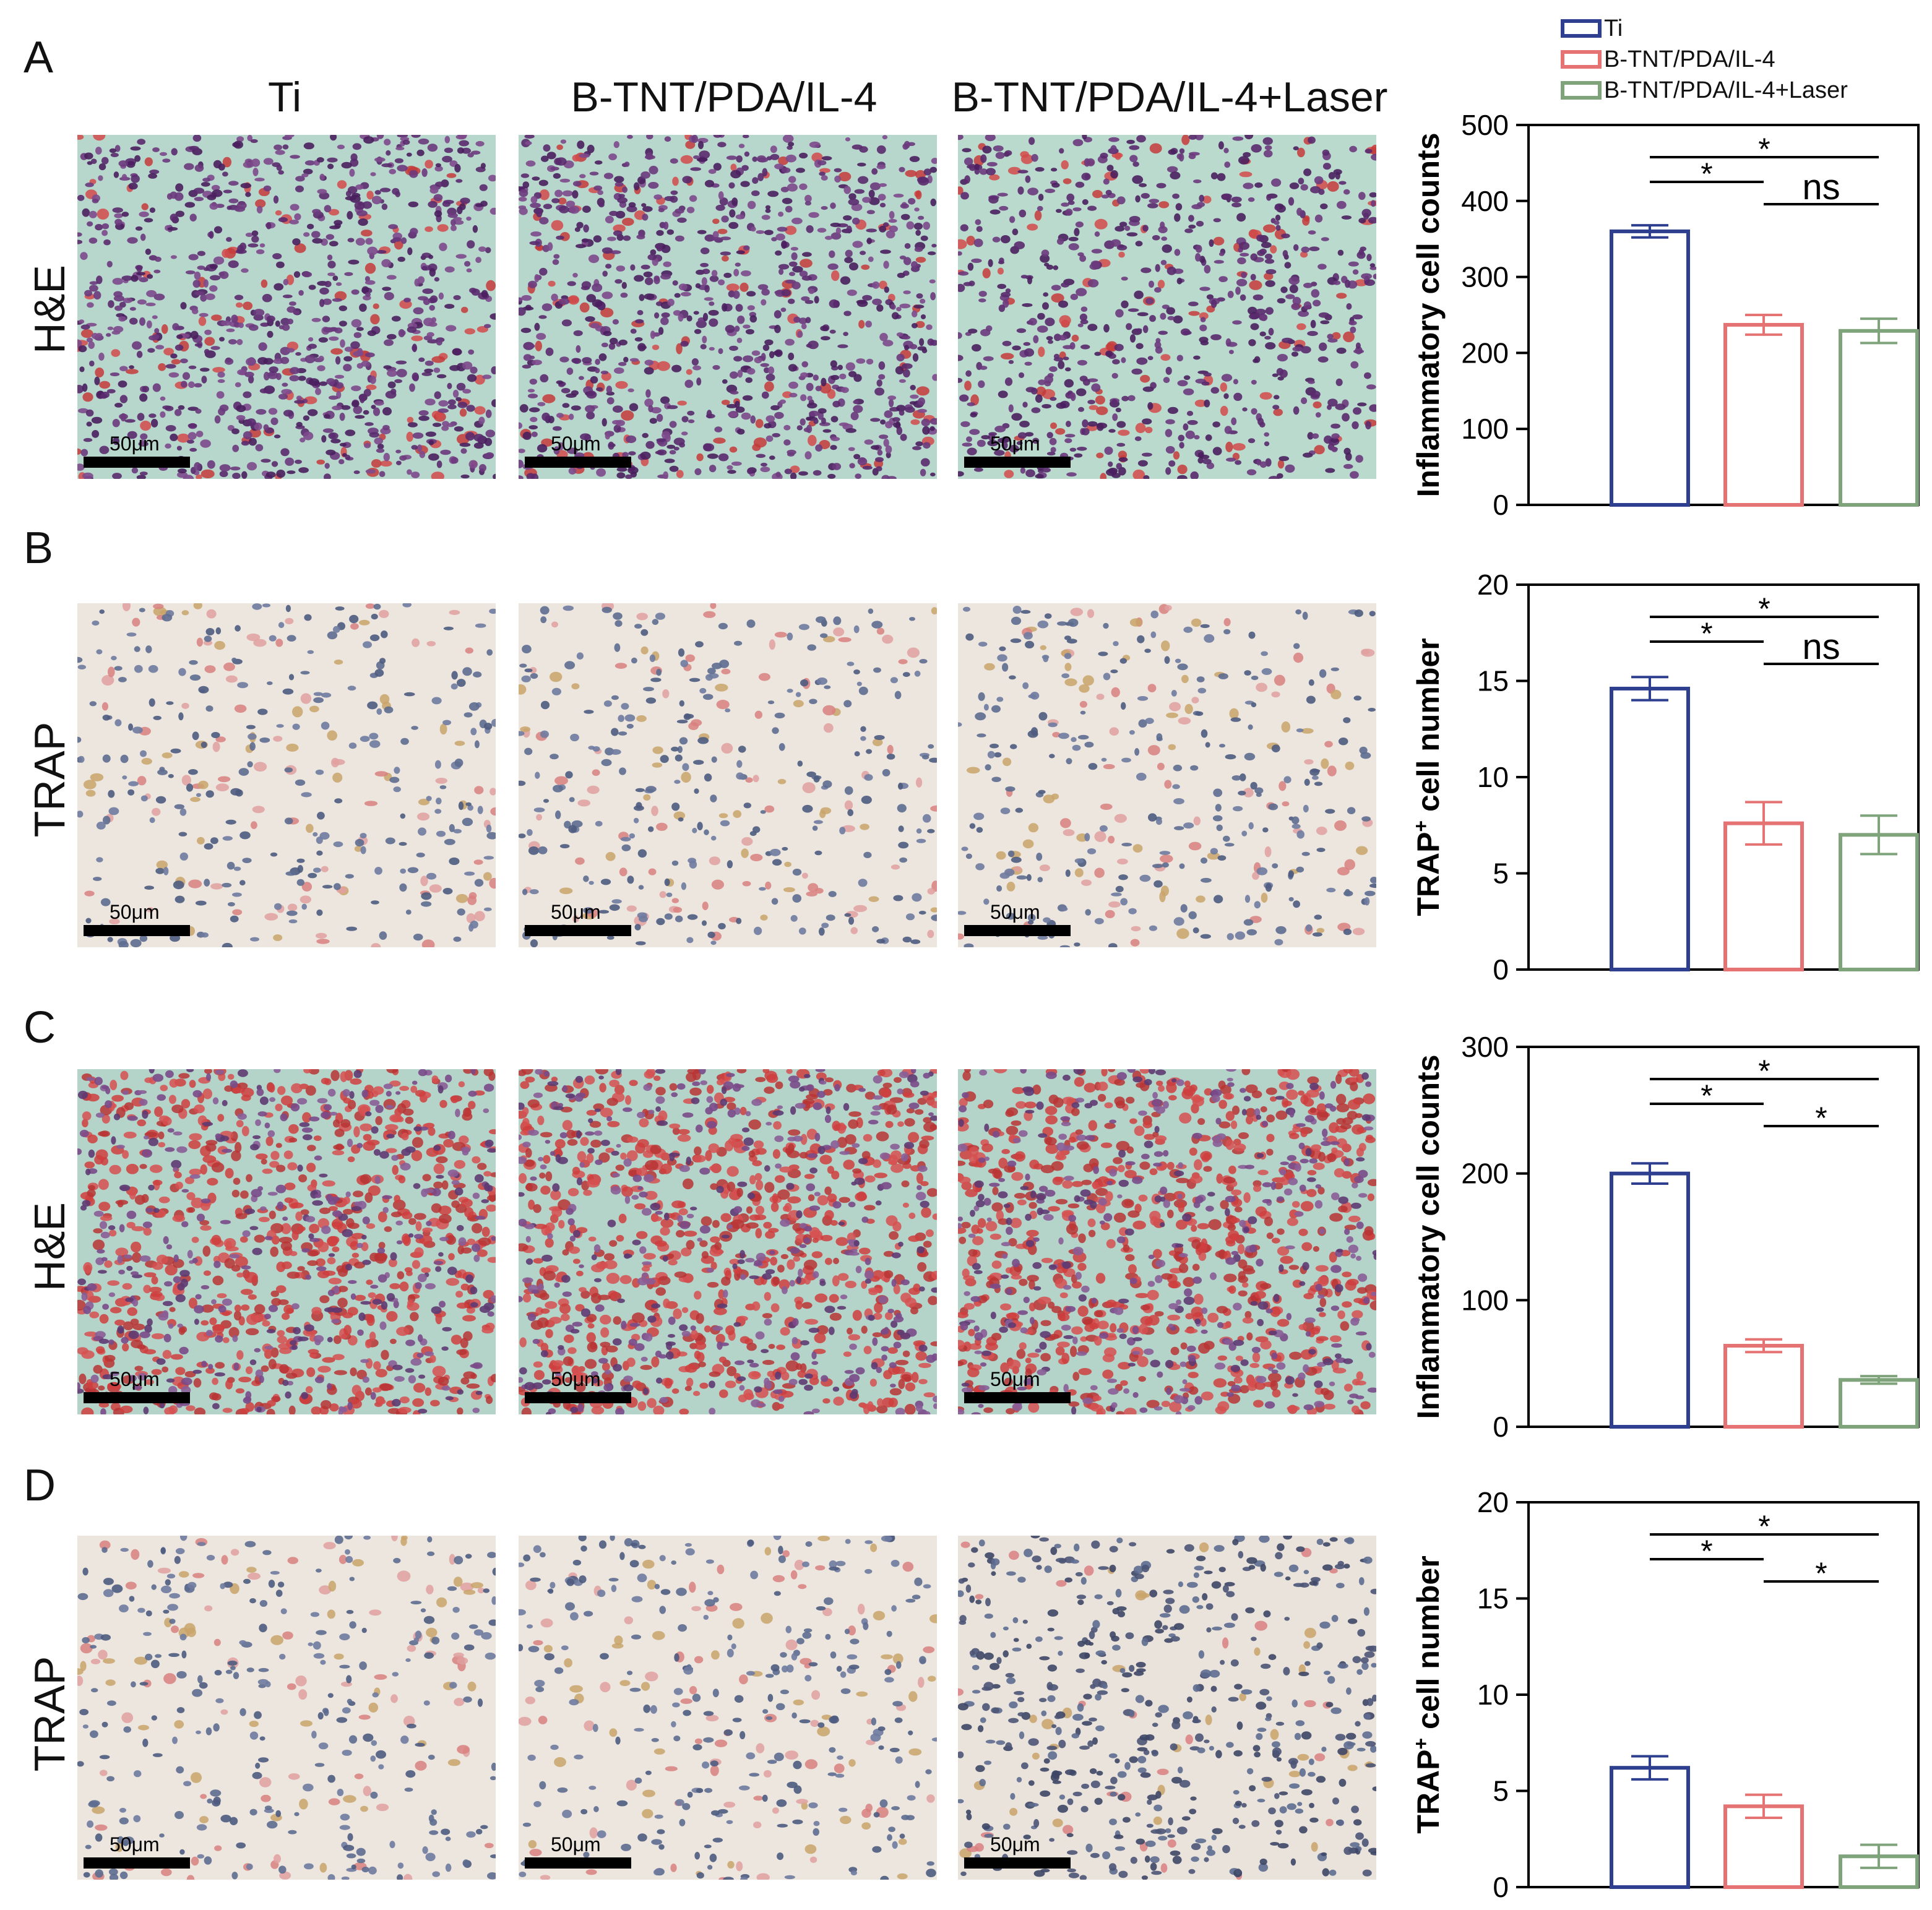 The image size is (1932, 1910). Describe the element at coordinates (1485, 125) in the screenshot. I see `chart-a-ytick-label: 500` at that location.